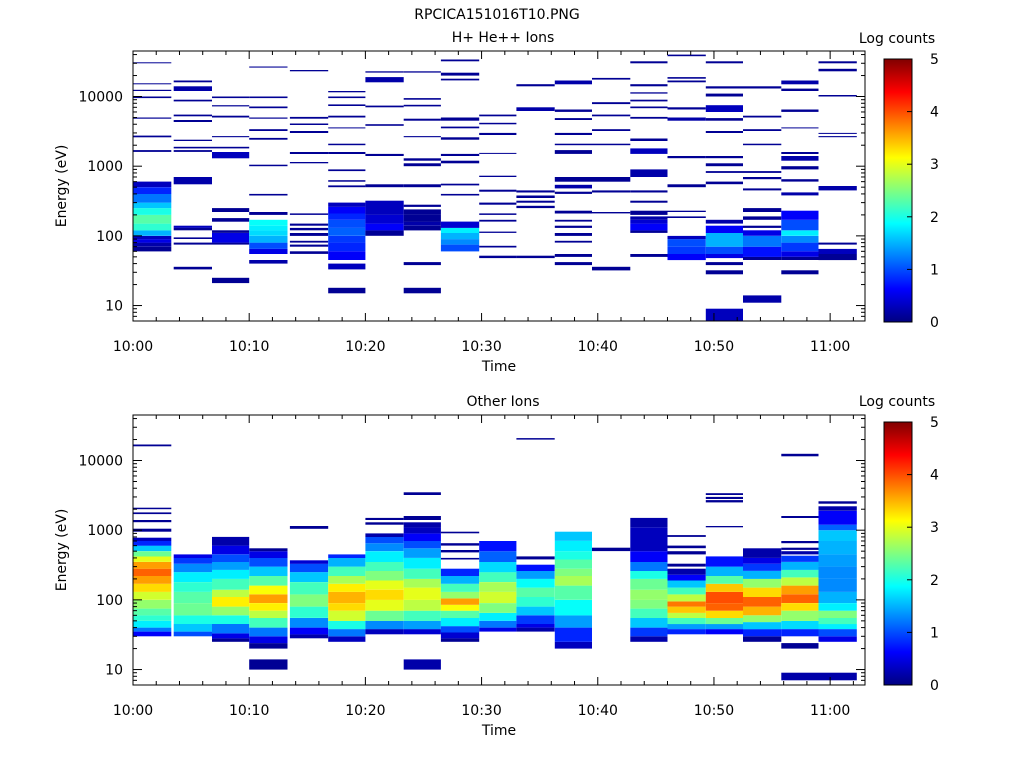 The width and height of the screenshot is (1024, 768). I want to click on y-tick-label: 100, so click(109, 237).